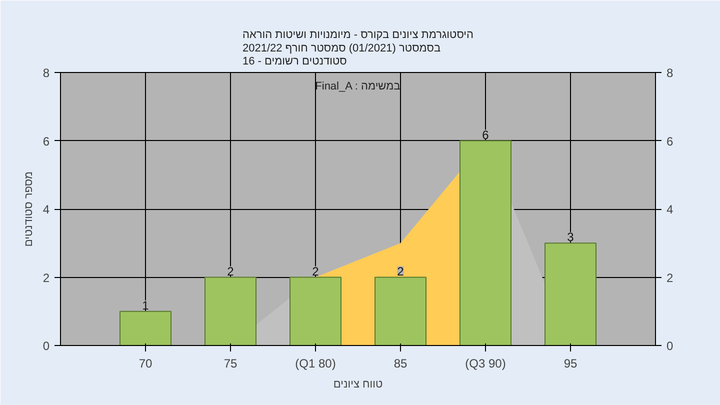 This screenshot has width=720, height=405. What do you see at coordinates (28, 209) in the screenshot?
I see `y-axis-title: מספר סטודנטים` at bounding box center [28, 209].